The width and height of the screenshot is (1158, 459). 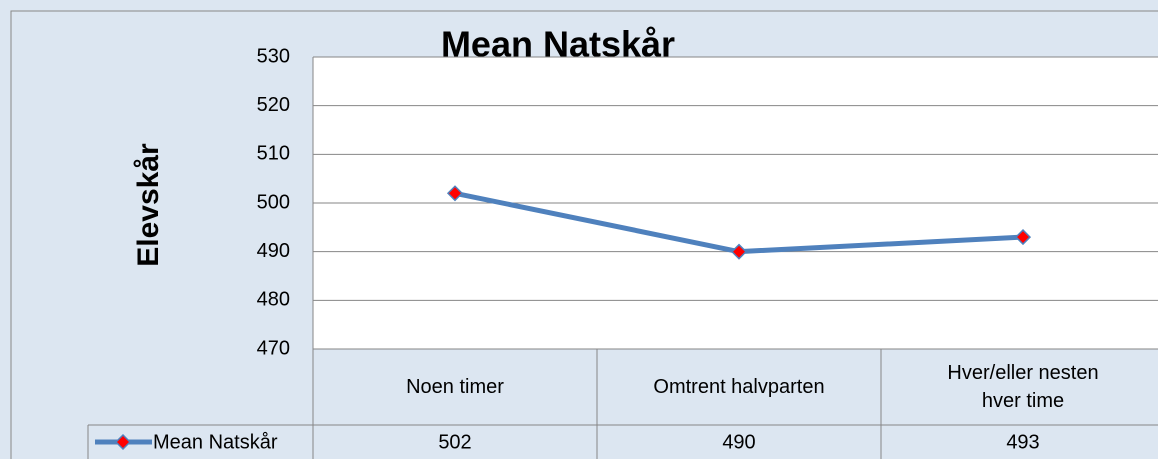 I want to click on table-value: 490, so click(x=738, y=442).